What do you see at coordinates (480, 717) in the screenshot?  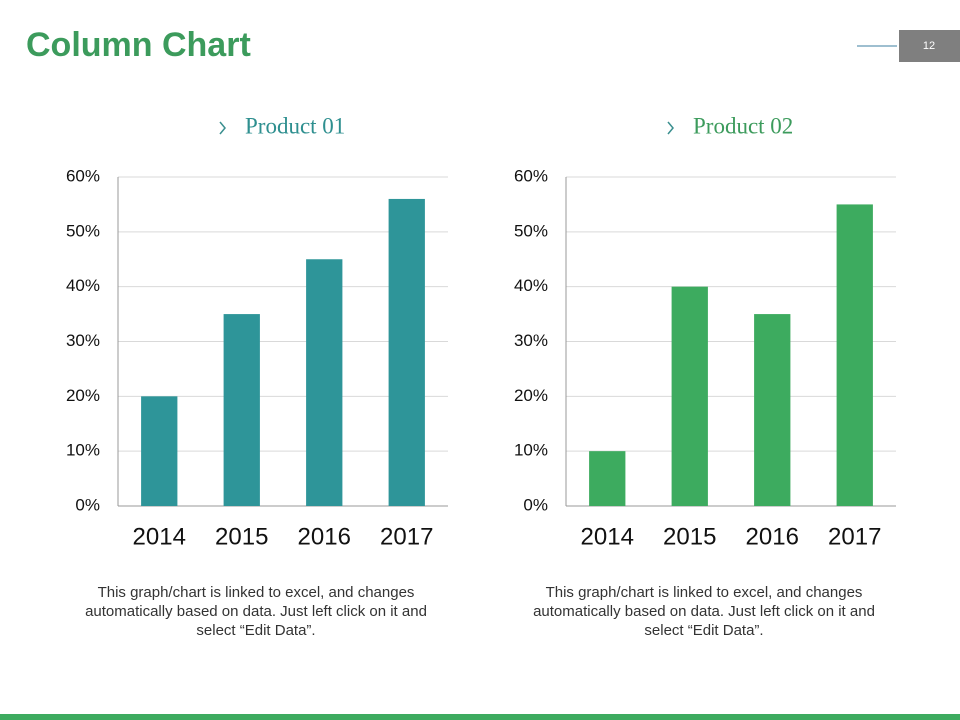 I see `bottom-bar` at bounding box center [480, 717].